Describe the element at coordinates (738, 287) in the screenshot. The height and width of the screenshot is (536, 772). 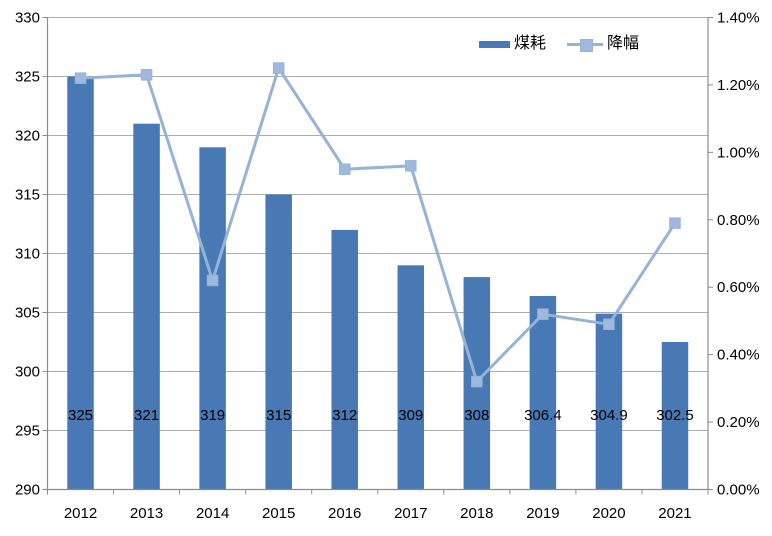
I see `right-axis-tick-label: 0.60%` at that location.